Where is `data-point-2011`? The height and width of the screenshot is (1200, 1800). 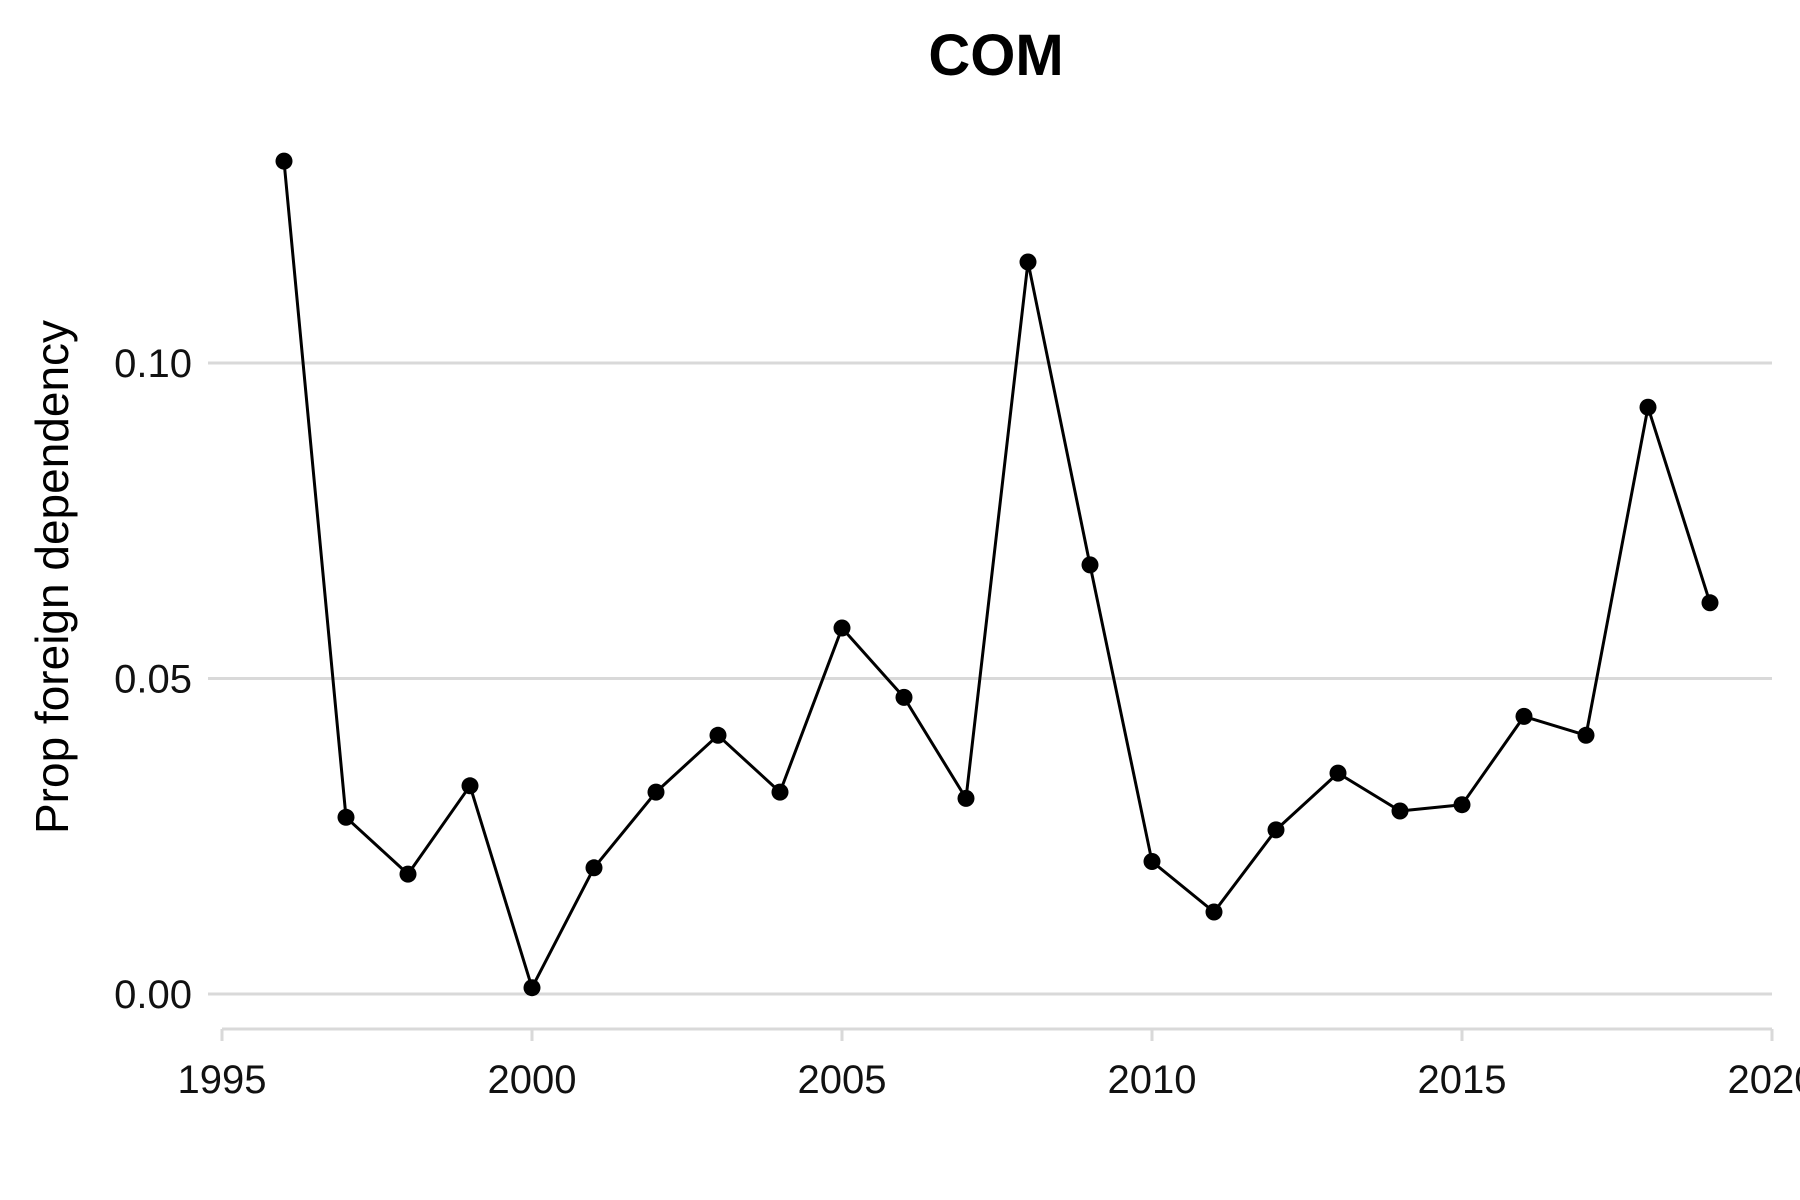
data-point-2011 is located at coordinates (1214, 912).